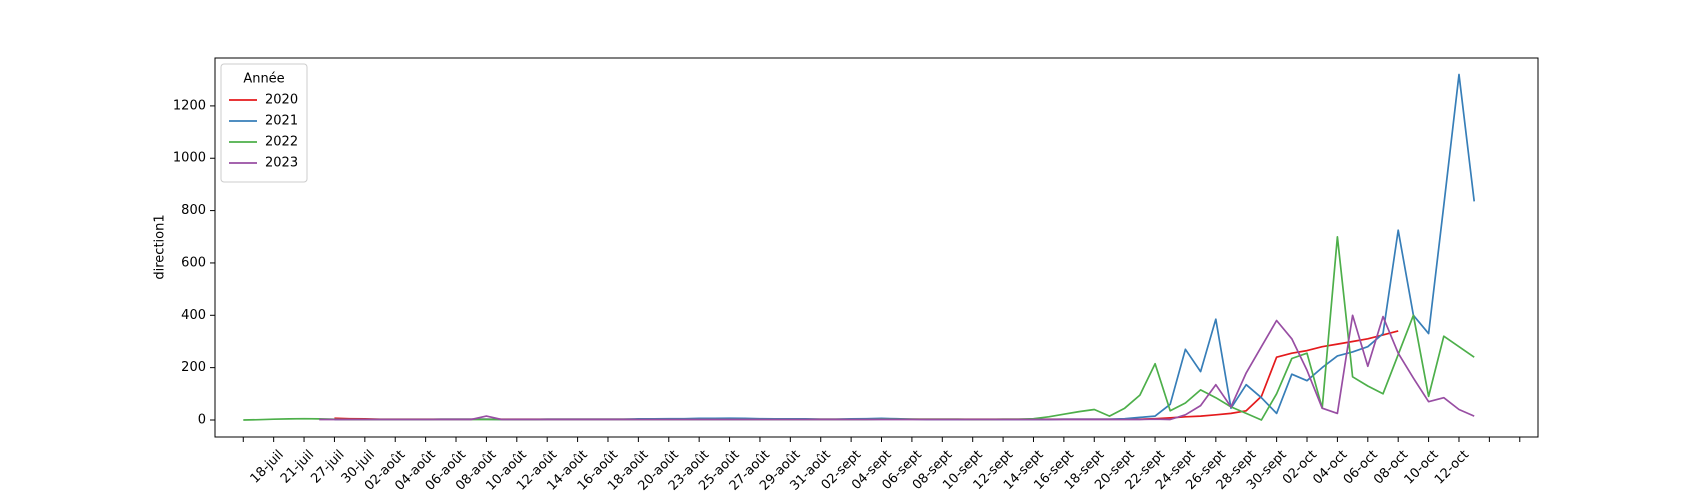 Image resolution: width=1700 pixels, height=500 pixels. I want to click on legend-label: 2022, so click(281, 142).